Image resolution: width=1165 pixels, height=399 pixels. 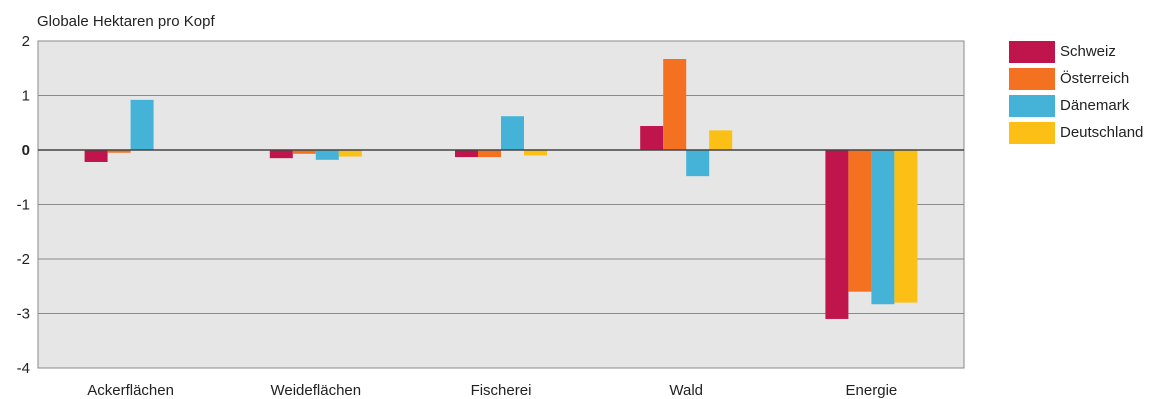 I want to click on y-tick-label: -3, so click(x=23, y=314).